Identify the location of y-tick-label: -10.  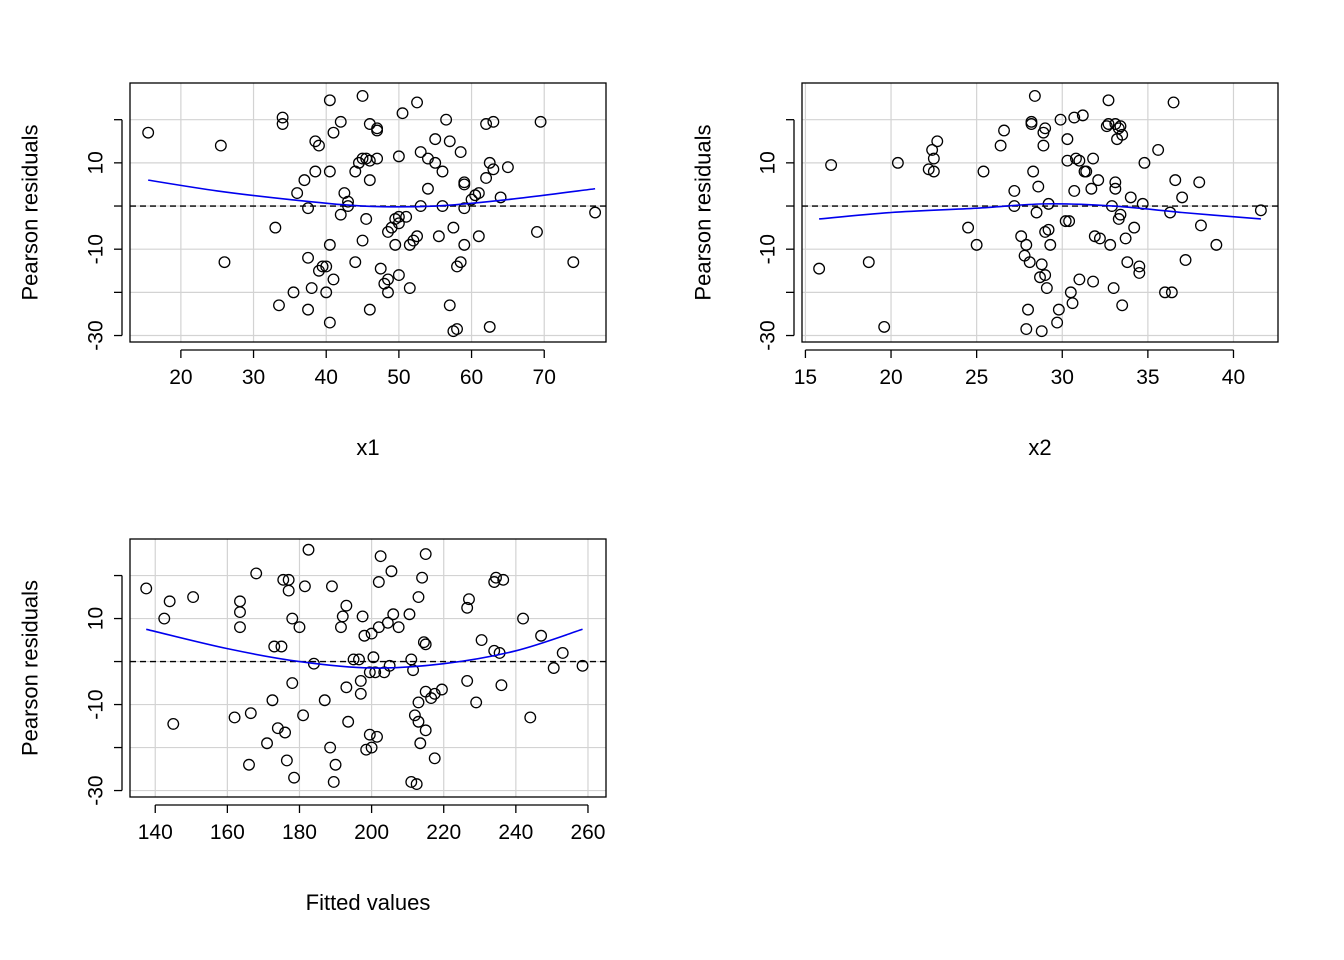
(96, 704).